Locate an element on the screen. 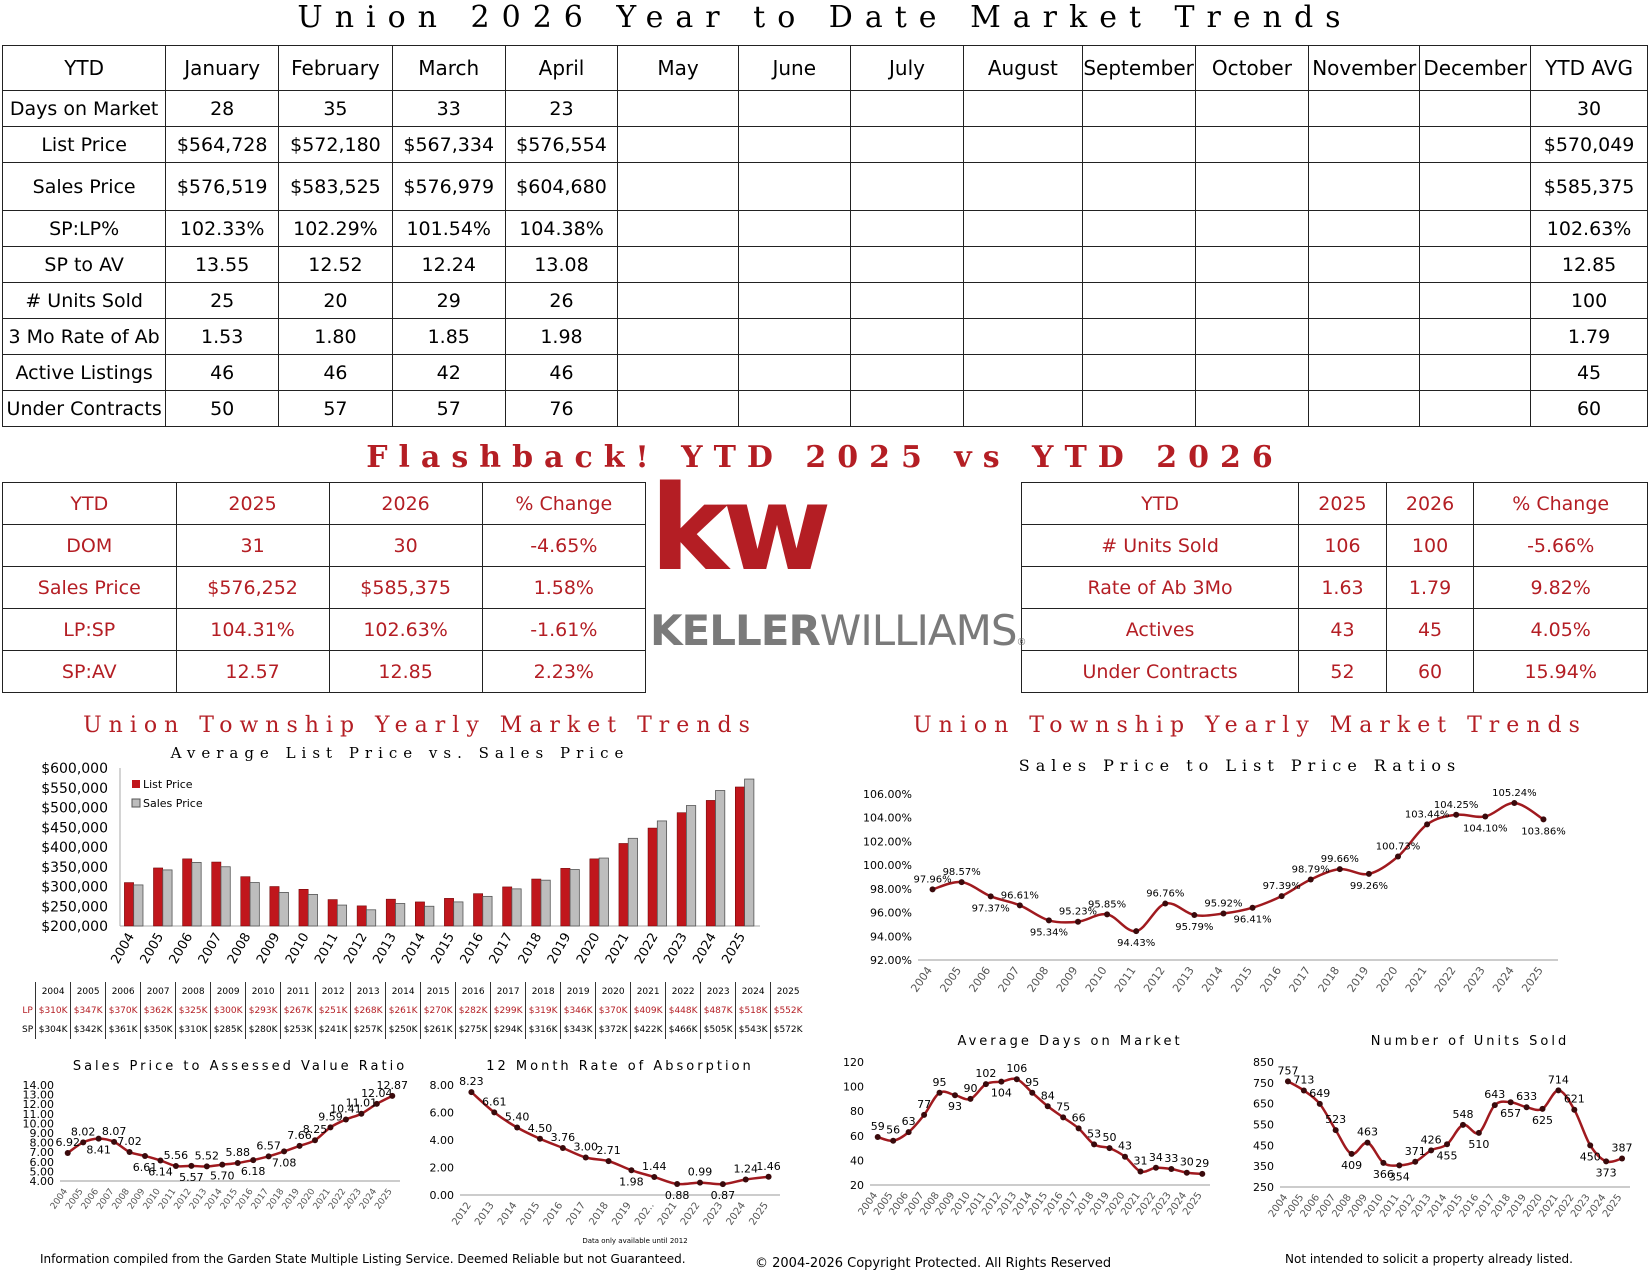 The width and height of the screenshot is (1650, 1275). row-label: # Units Sold is located at coordinates (84, 300).